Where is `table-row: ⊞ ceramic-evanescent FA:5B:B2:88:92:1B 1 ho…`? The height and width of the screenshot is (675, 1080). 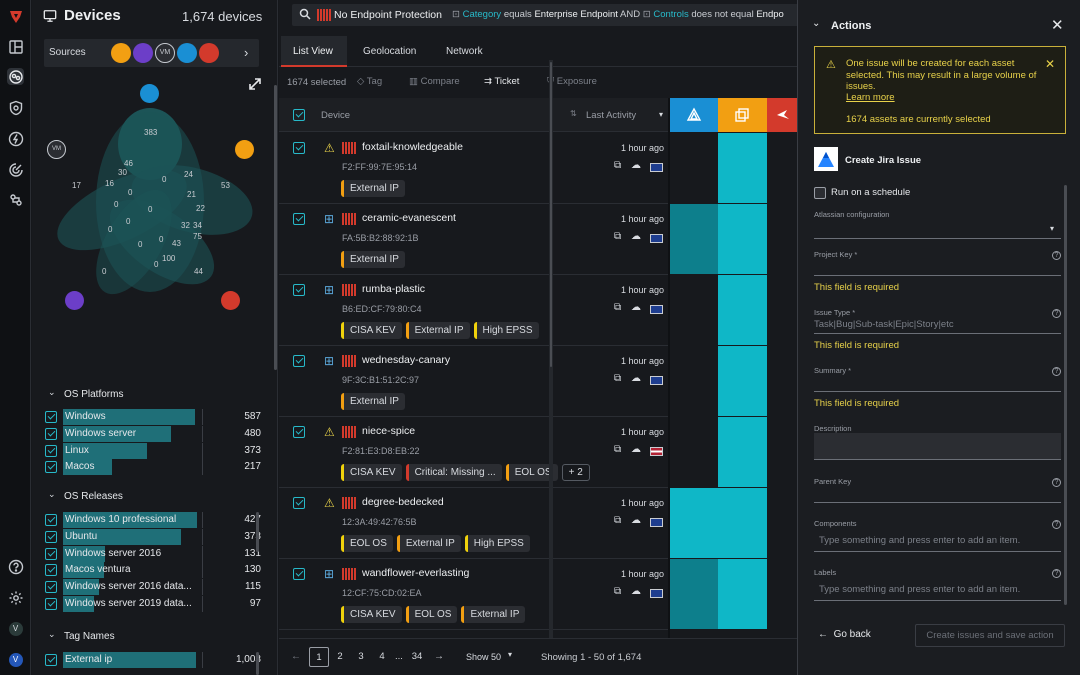 table-row: ⊞ ceramic-evanescent FA:5B:B2:88:92:1B 1 ho… is located at coordinates (474, 239).